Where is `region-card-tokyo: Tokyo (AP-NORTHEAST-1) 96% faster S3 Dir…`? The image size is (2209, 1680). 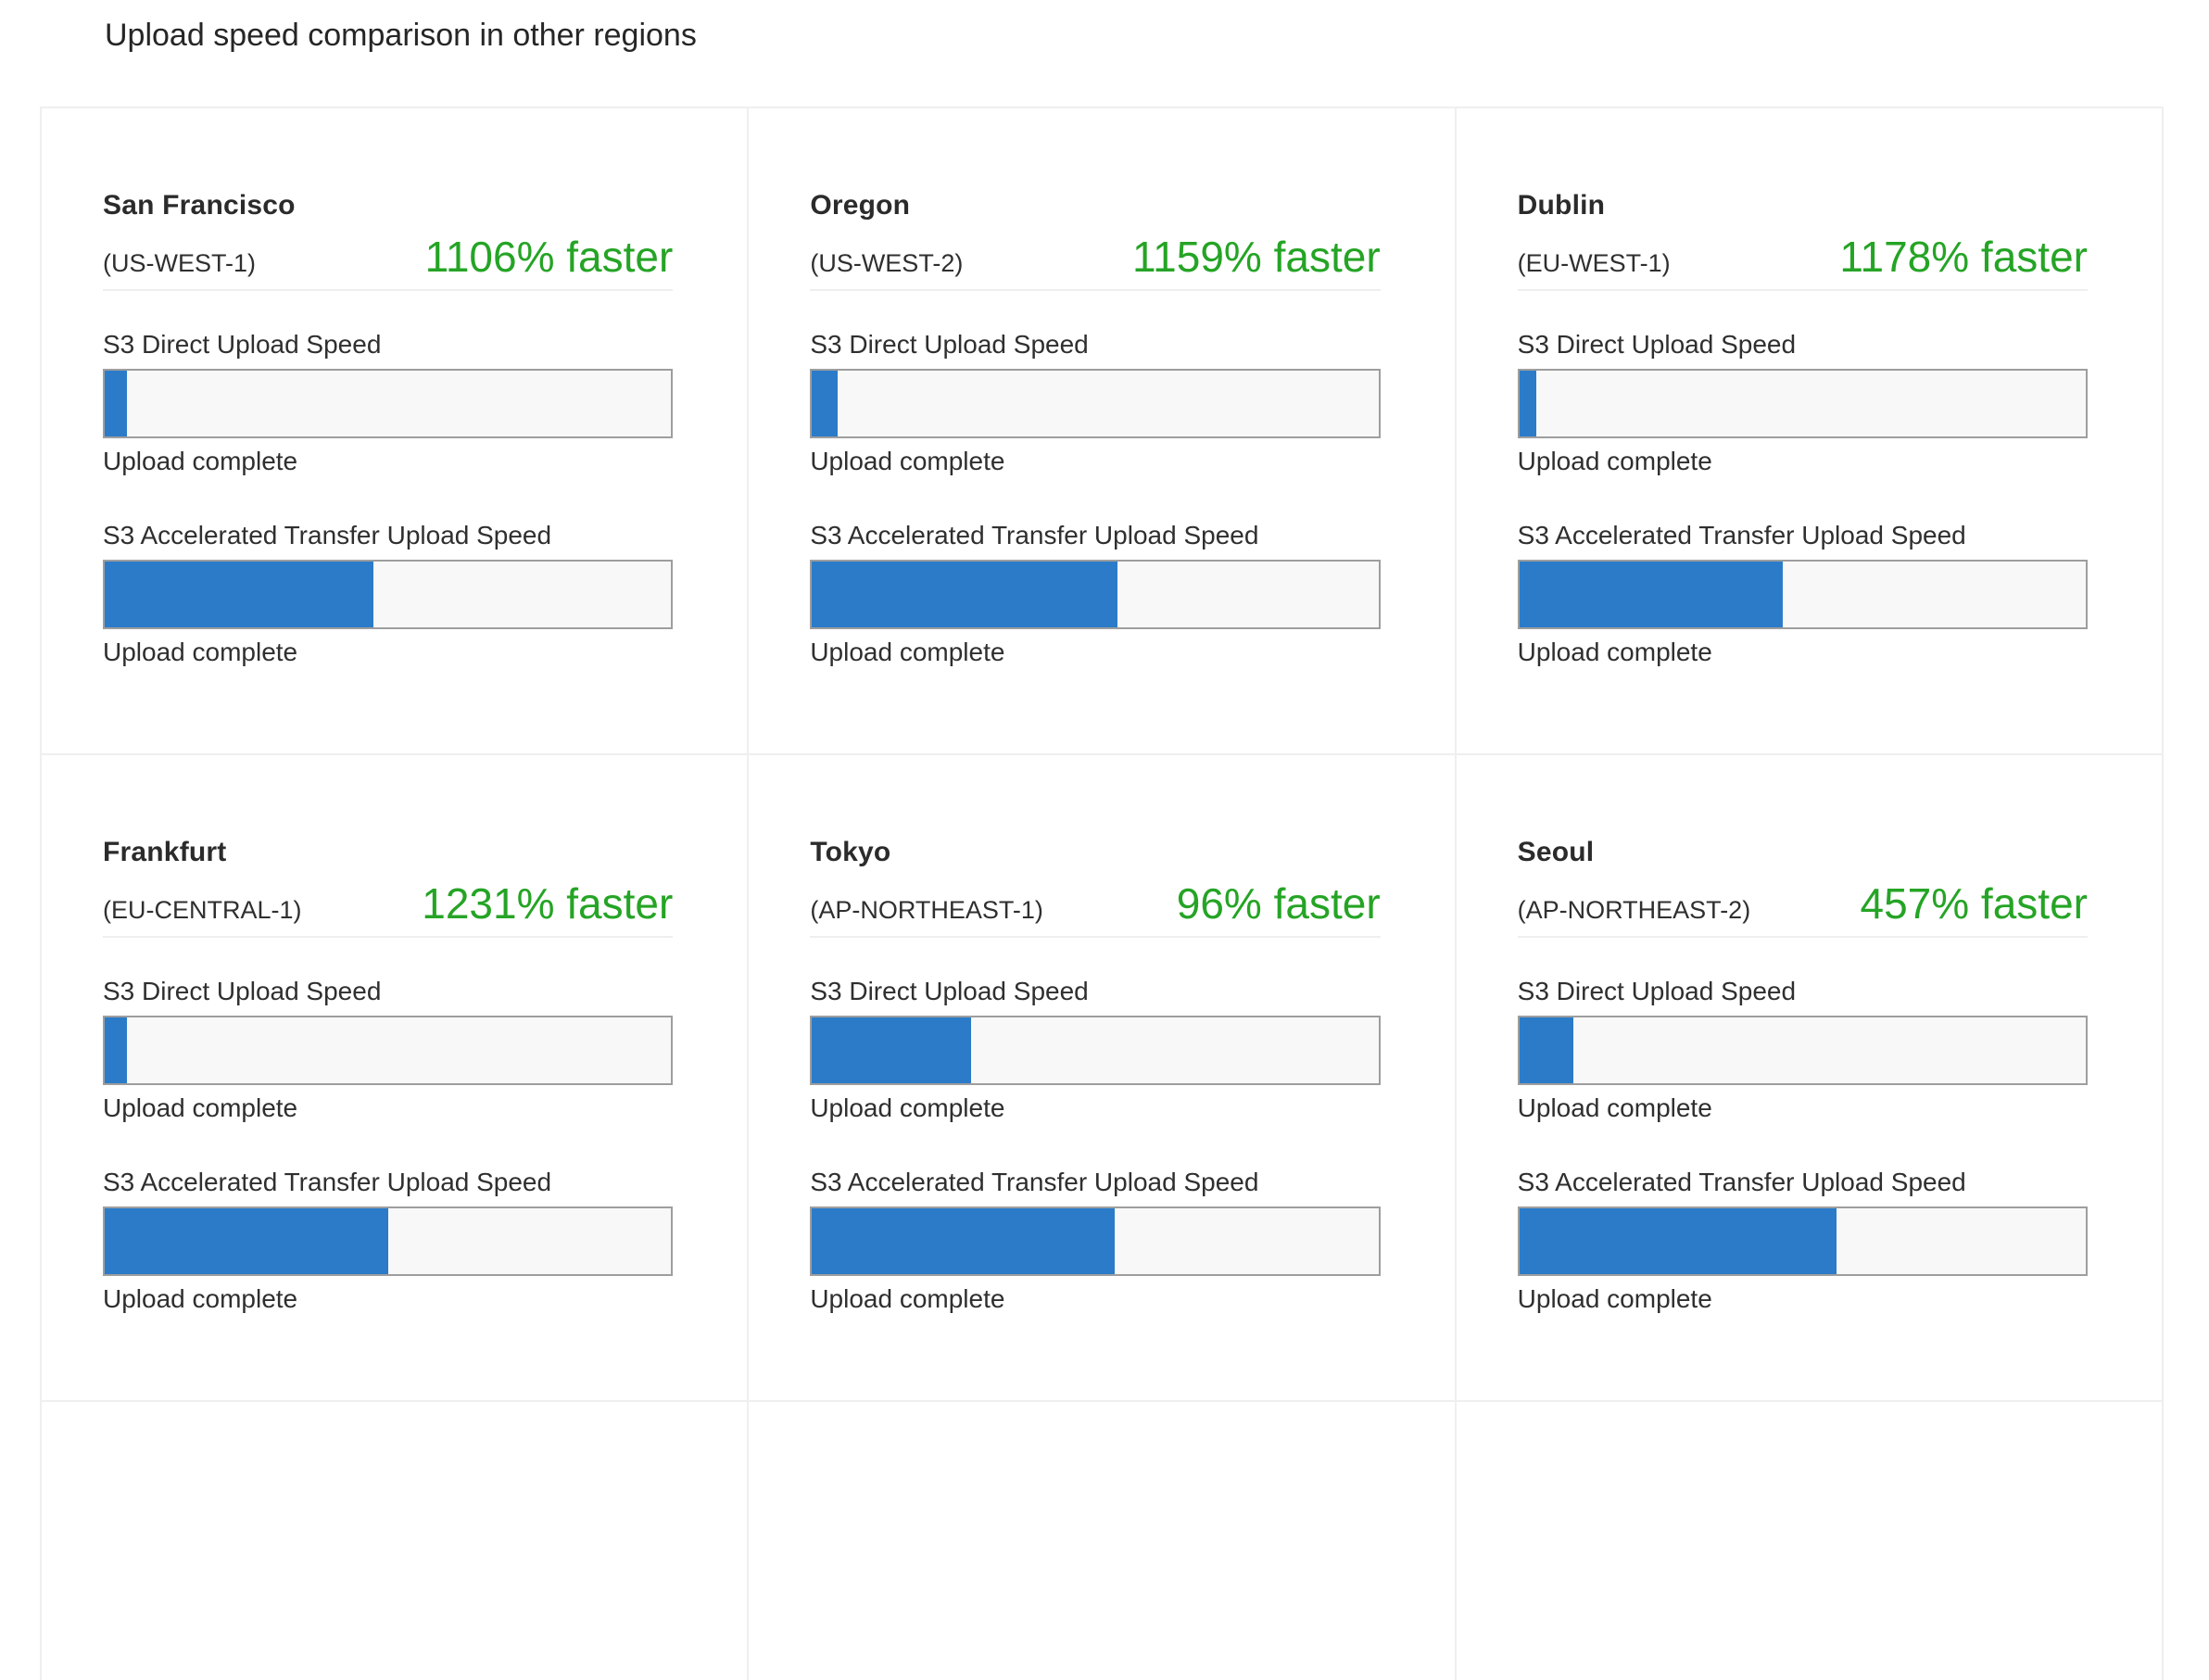
region-card-tokyo: Tokyo (AP-NORTHEAST-1) 96% faster S3 Dir… is located at coordinates (1103, 1078).